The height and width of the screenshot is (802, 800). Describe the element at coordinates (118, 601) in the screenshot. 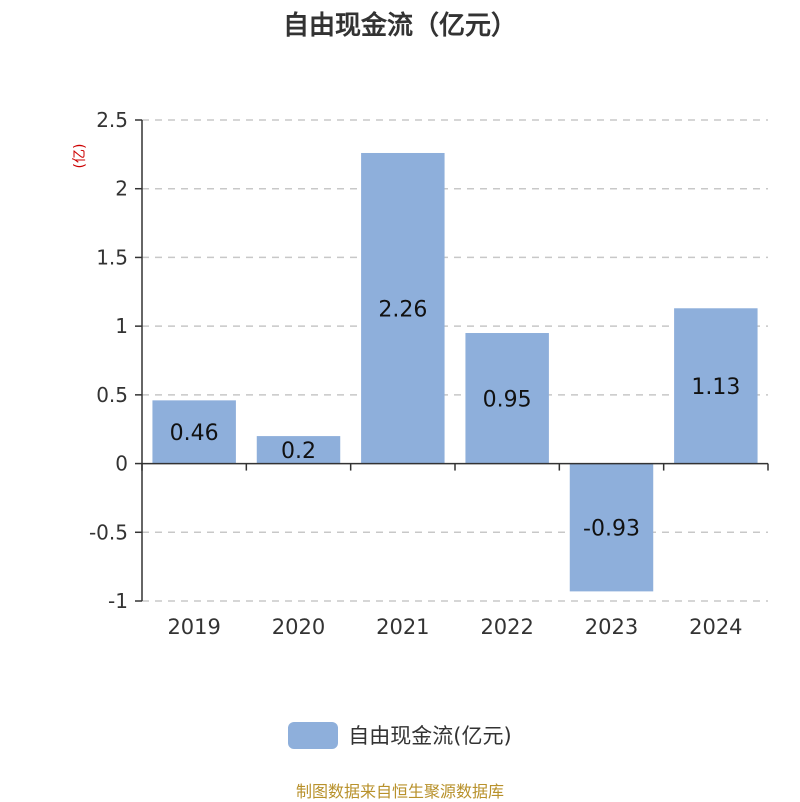

I see `y-tick-label: -1` at that location.